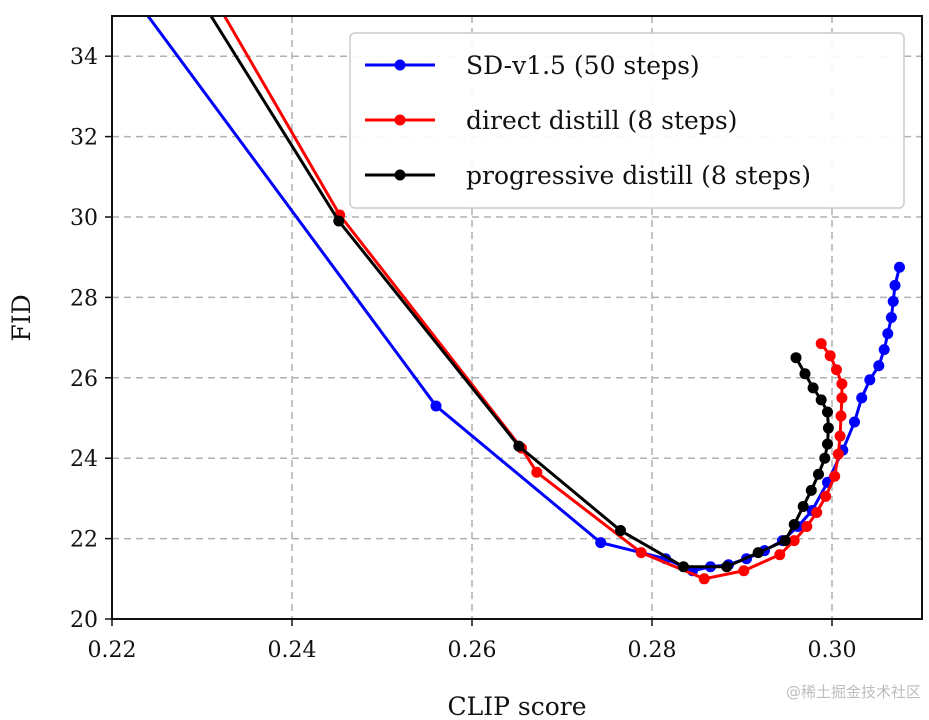 This screenshot has width=929, height=720. I want to click on legend-box, so click(627, 120).